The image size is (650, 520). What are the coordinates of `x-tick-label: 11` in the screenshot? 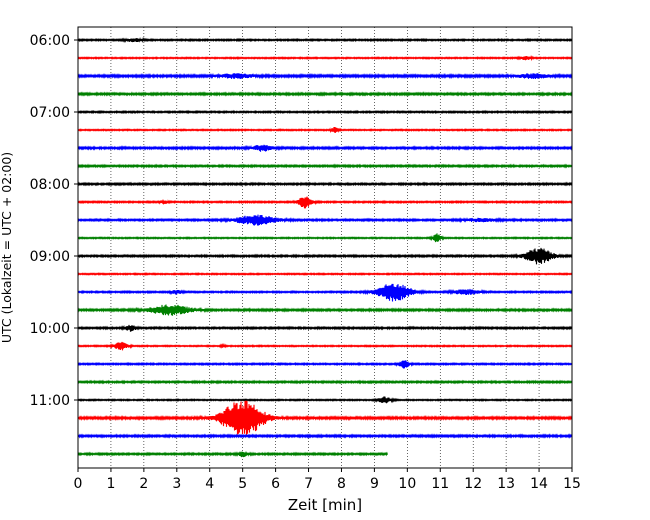 It's located at (440, 484).